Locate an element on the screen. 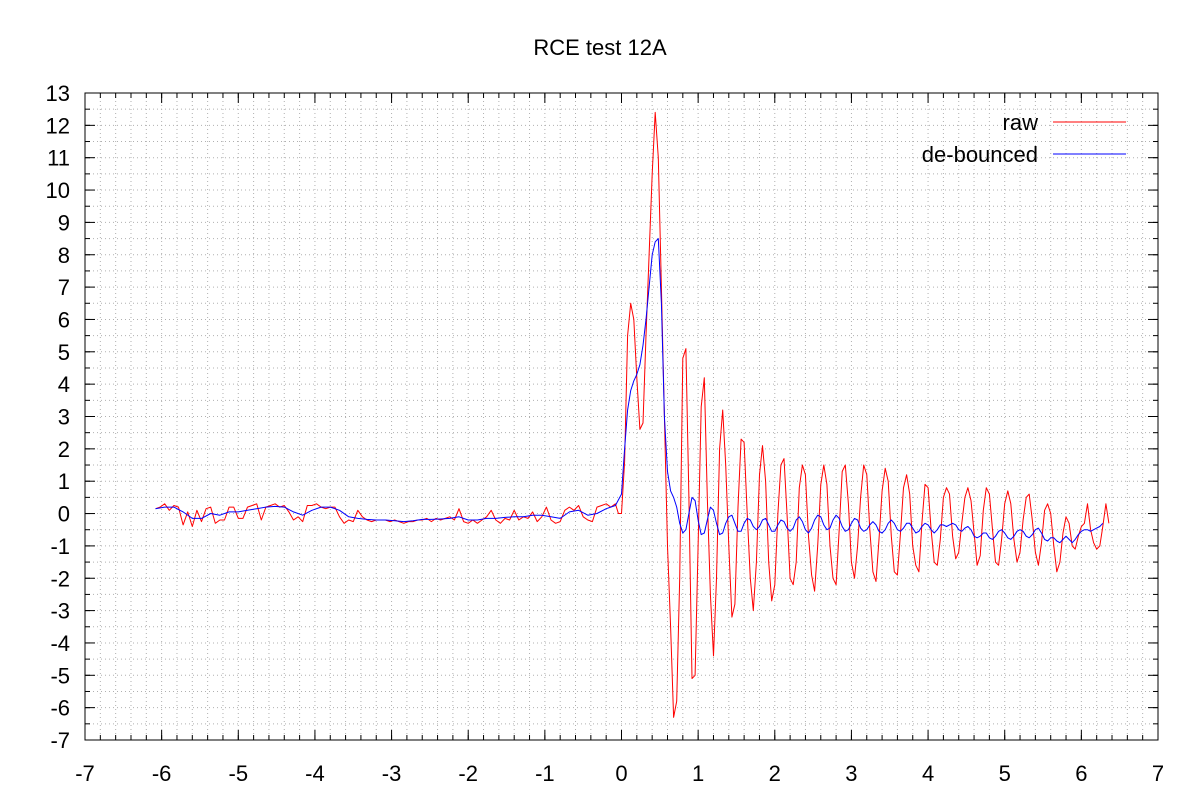 Image resolution: width=1200 pixels, height=800 pixels. y-tick-label: -1 is located at coordinates (60, 546).